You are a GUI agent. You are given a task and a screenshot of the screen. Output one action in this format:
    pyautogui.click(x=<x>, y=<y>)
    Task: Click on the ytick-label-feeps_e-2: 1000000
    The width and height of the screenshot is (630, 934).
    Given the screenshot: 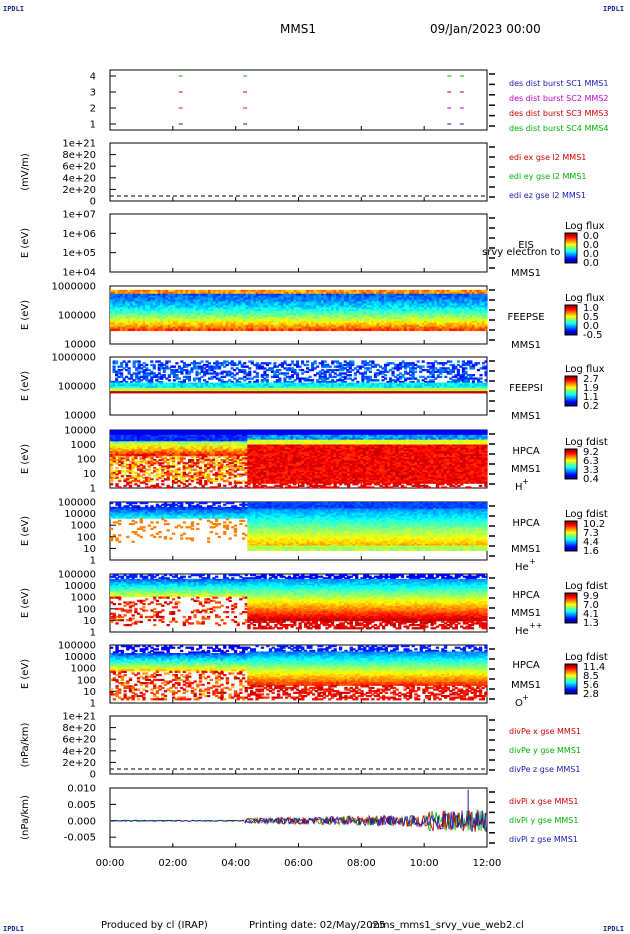 What is the action you would take?
    pyautogui.click(x=73, y=287)
    